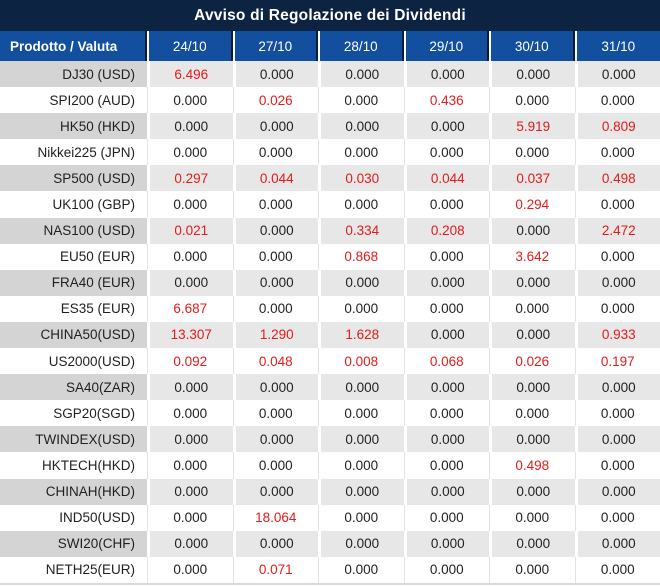 The width and height of the screenshot is (660, 587). What do you see at coordinates (190, 361) in the screenshot?
I see `dividend-value-cell: 0.092` at bounding box center [190, 361].